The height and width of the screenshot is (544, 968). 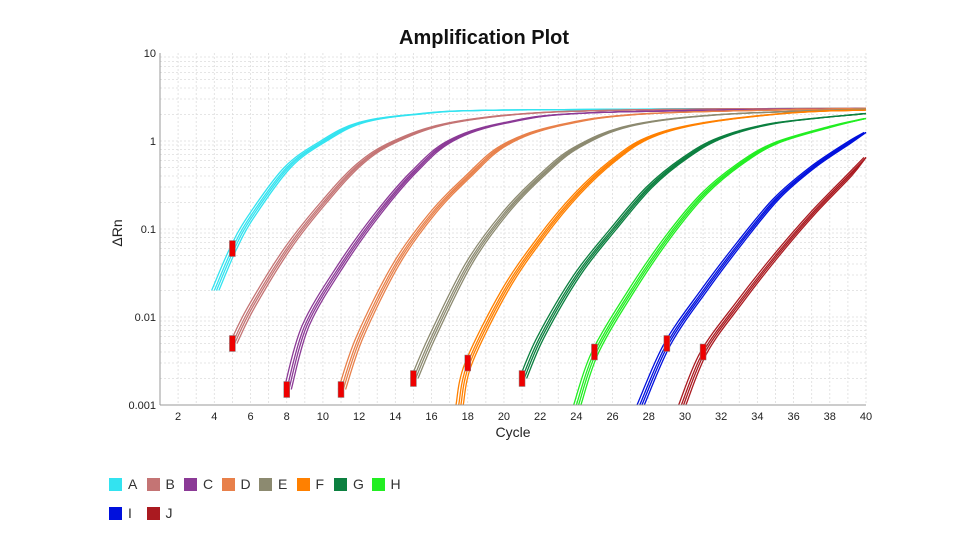 What do you see at coordinates (130, 513) in the screenshot?
I see `legend-label: I` at bounding box center [130, 513].